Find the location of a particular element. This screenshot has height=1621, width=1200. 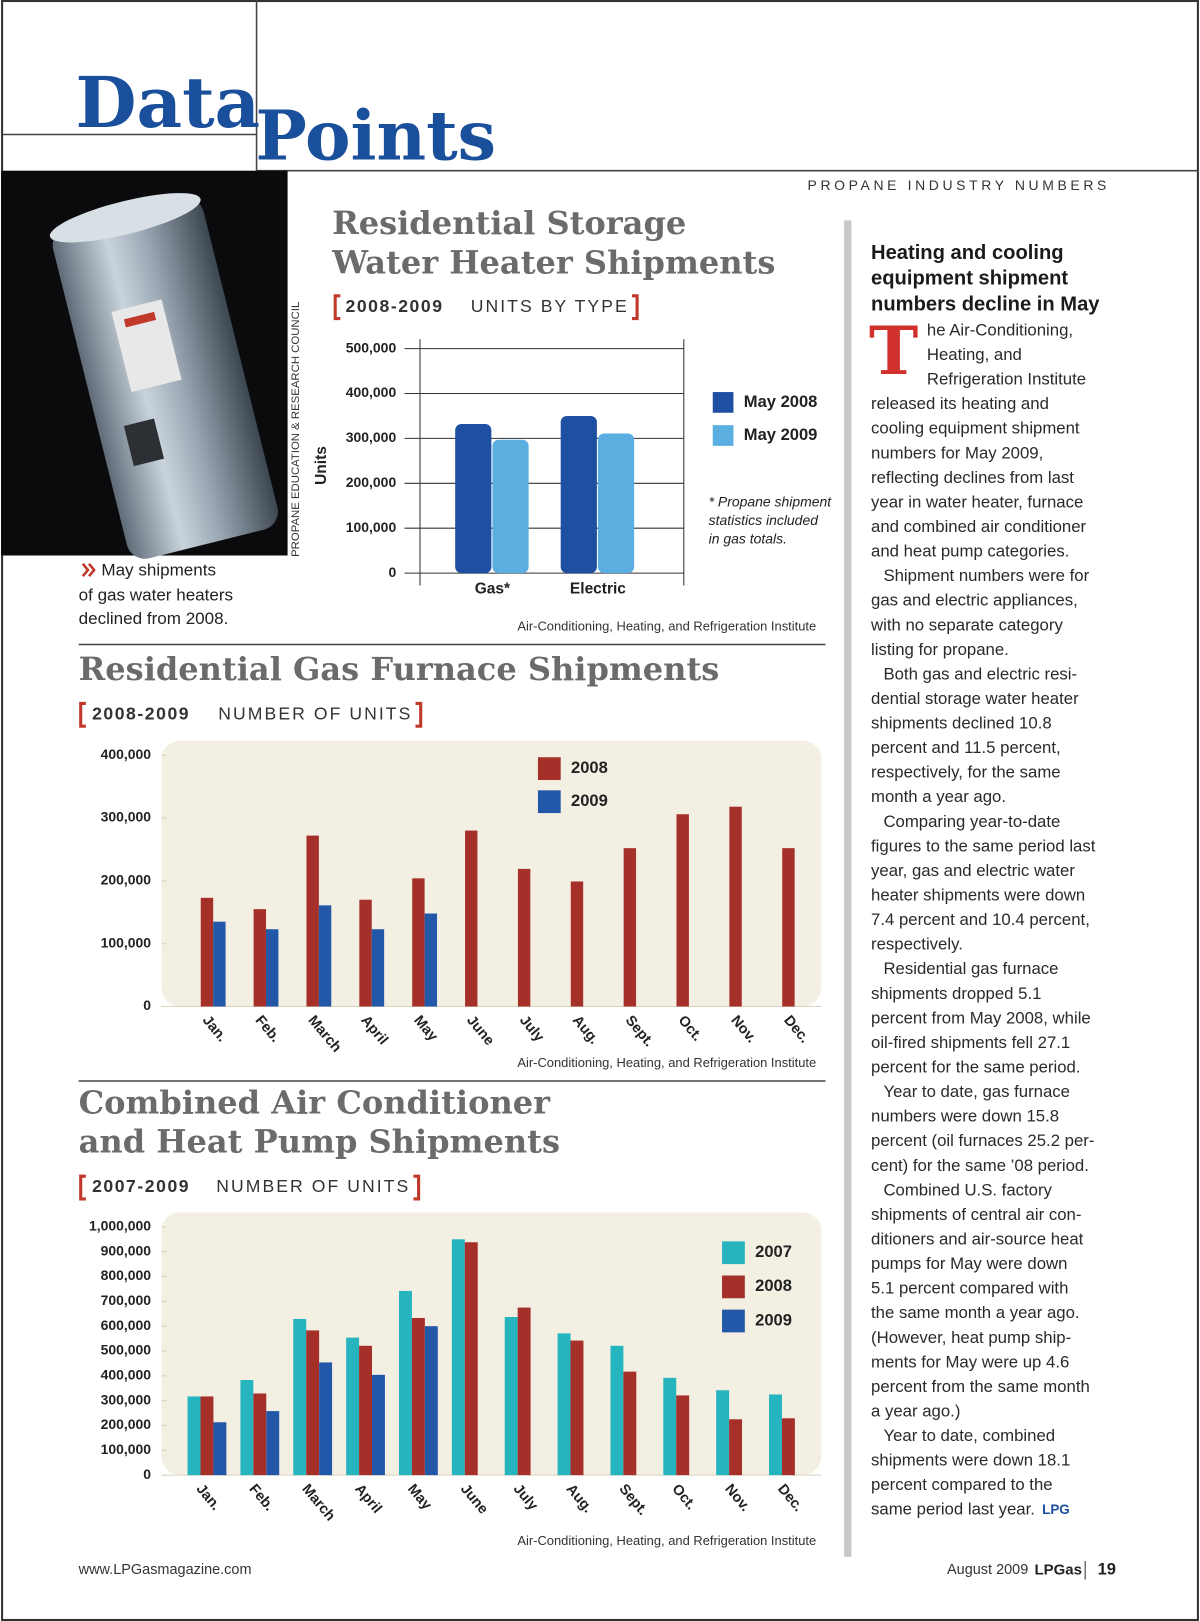

y-tick-label: 700,000 is located at coordinates (126, 1300).